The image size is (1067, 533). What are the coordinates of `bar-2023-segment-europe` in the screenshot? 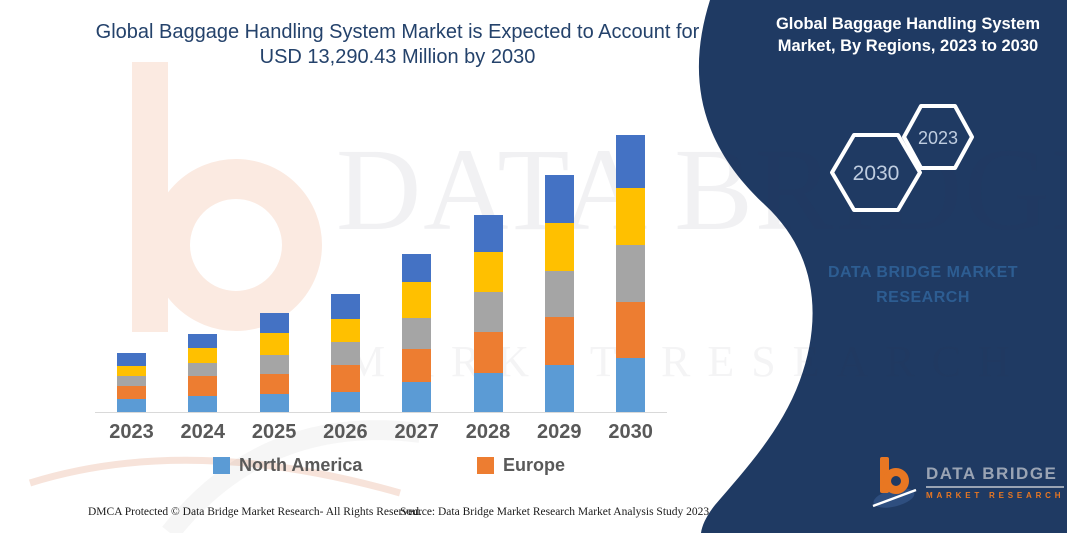 It's located at (131, 392).